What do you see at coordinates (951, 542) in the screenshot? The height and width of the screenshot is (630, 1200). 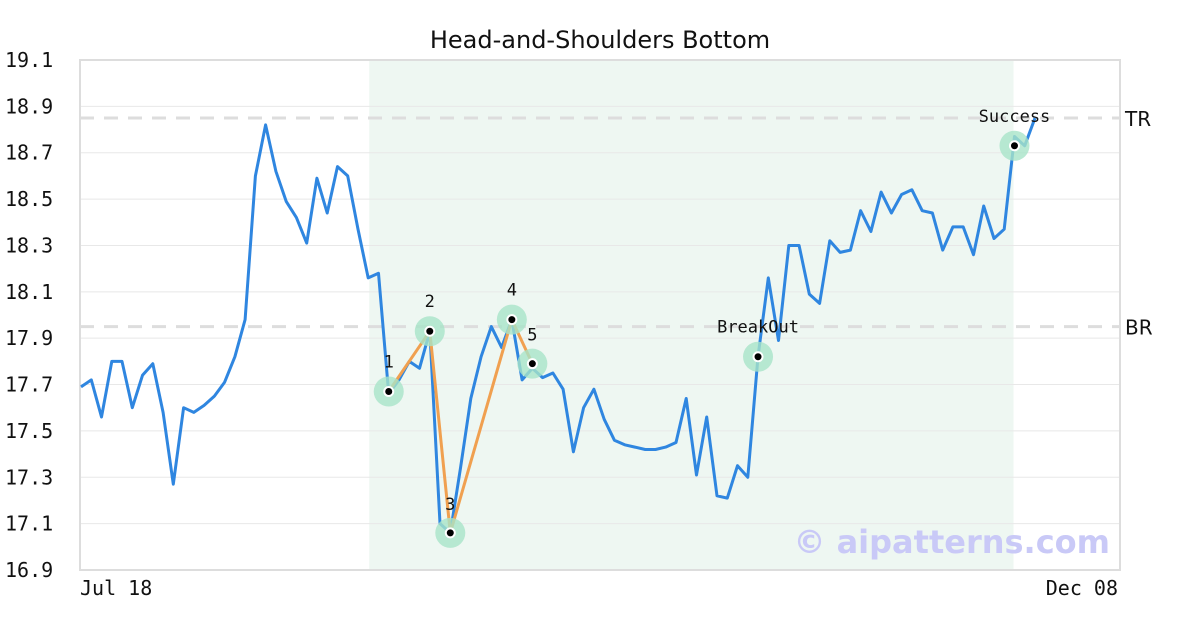 I see `watermark: © aipatterns.com` at bounding box center [951, 542].